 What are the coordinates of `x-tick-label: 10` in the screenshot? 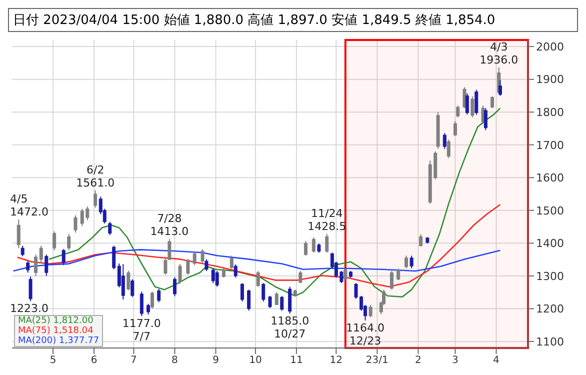 It's located at (255, 360).